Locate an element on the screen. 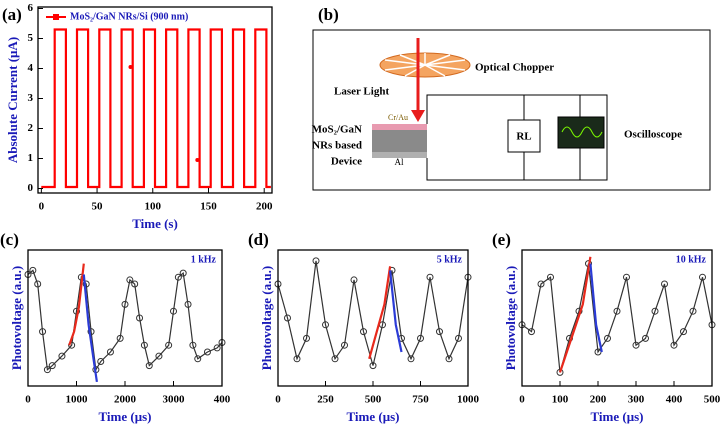 This screenshot has height=446, width=720. x-tick-label: 3000 is located at coordinates (174, 400).